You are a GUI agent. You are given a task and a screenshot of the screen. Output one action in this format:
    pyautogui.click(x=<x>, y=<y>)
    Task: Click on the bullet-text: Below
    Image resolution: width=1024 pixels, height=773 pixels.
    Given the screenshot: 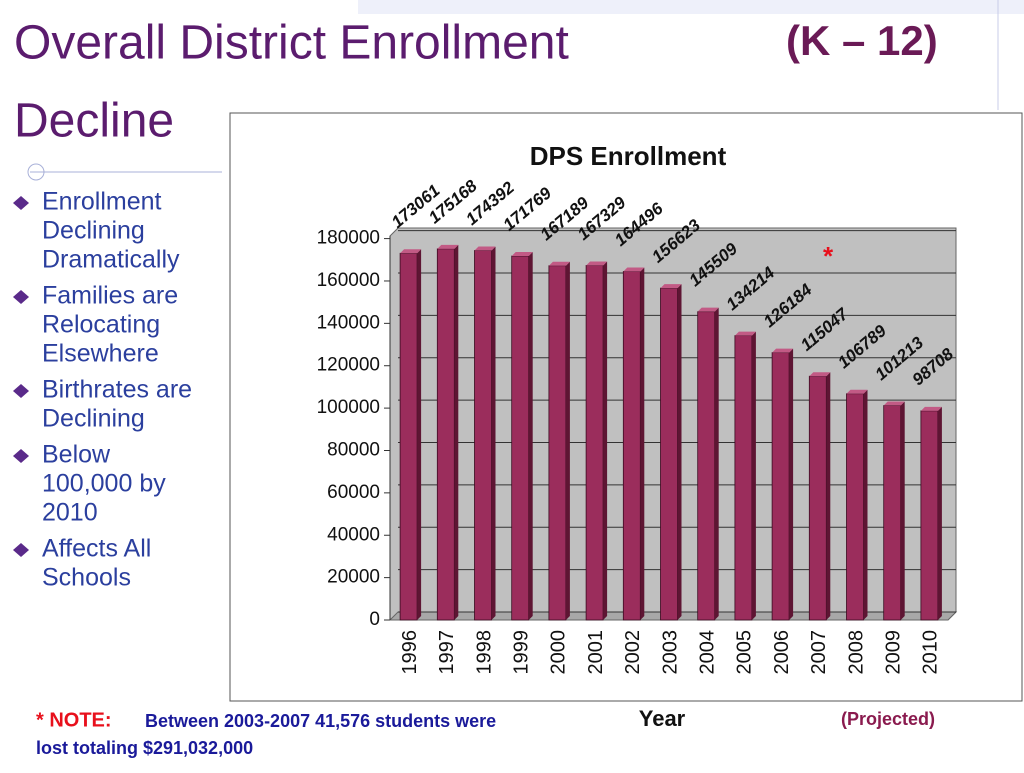 What is the action you would take?
    pyautogui.click(x=76, y=455)
    